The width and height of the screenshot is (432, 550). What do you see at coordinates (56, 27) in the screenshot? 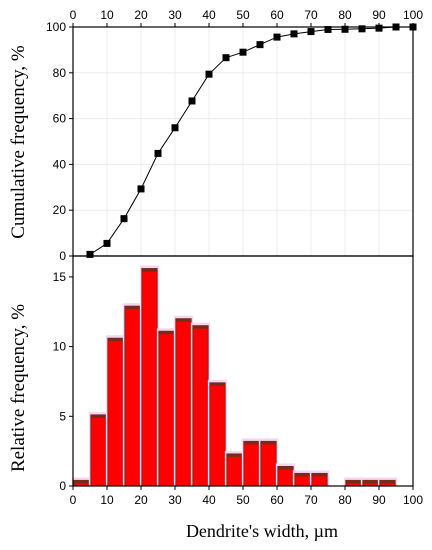
I see `top-ytick-label-5: 100` at bounding box center [56, 27].